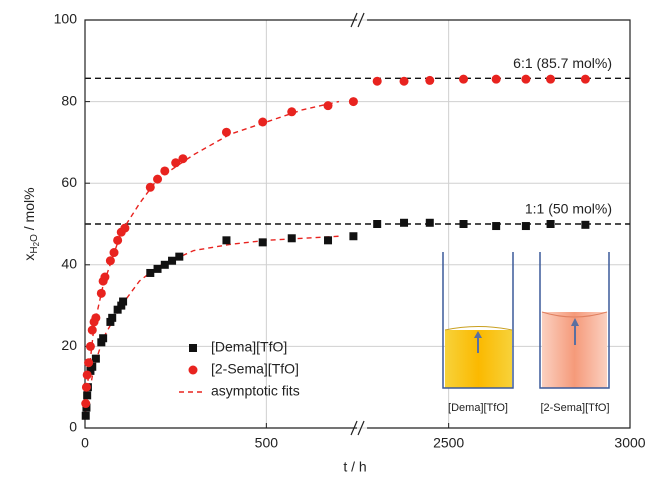 This screenshot has height=488, width=654. What do you see at coordinates (629, 443) in the screenshot?
I see `x-tick-label: 3000` at bounding box center [629, 443].